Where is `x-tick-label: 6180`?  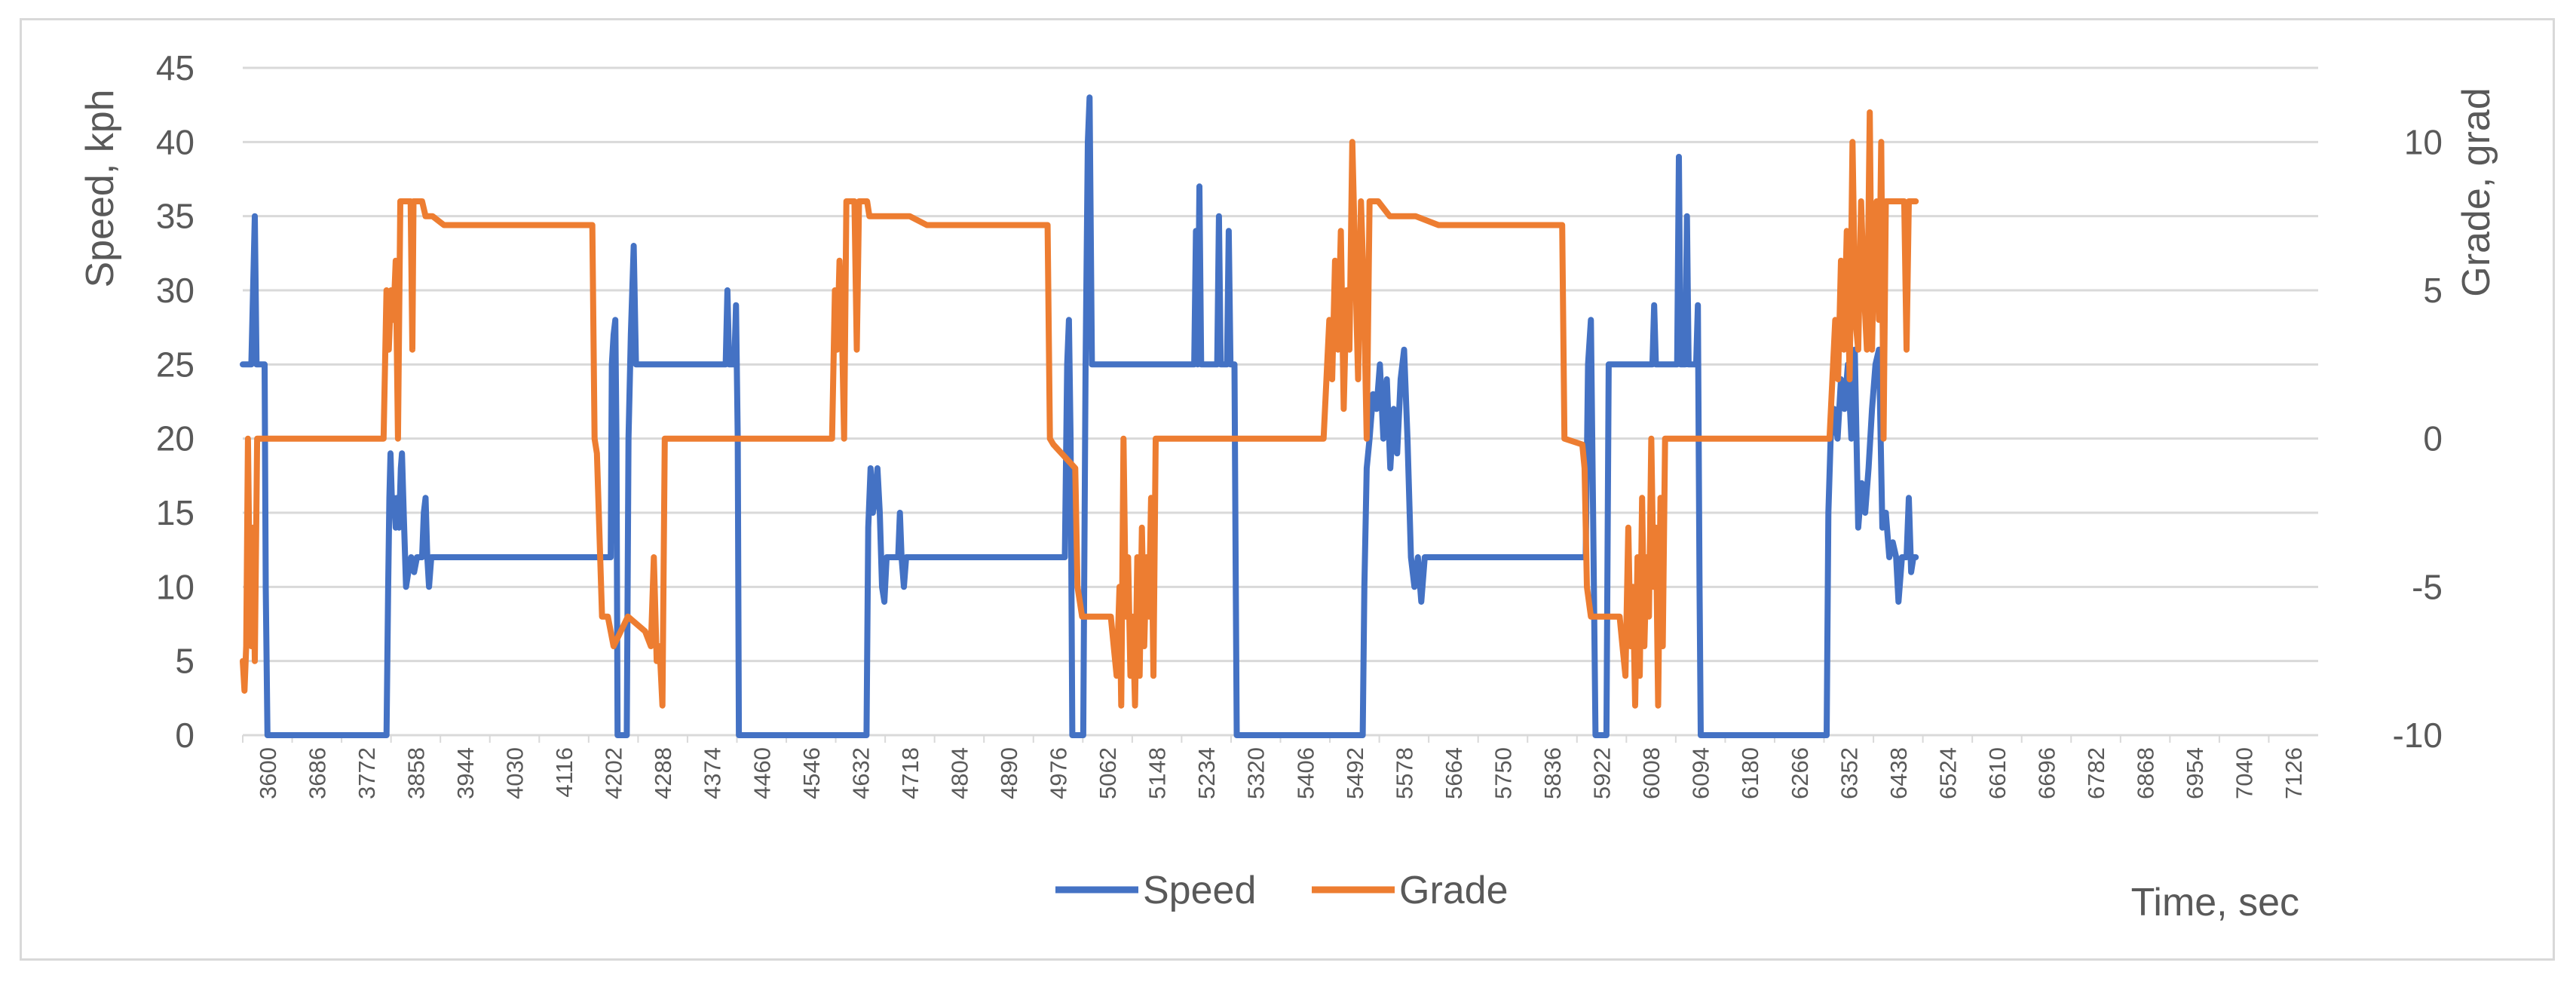
x-tick-label: 6180 is located at coordinates (1750, 773).